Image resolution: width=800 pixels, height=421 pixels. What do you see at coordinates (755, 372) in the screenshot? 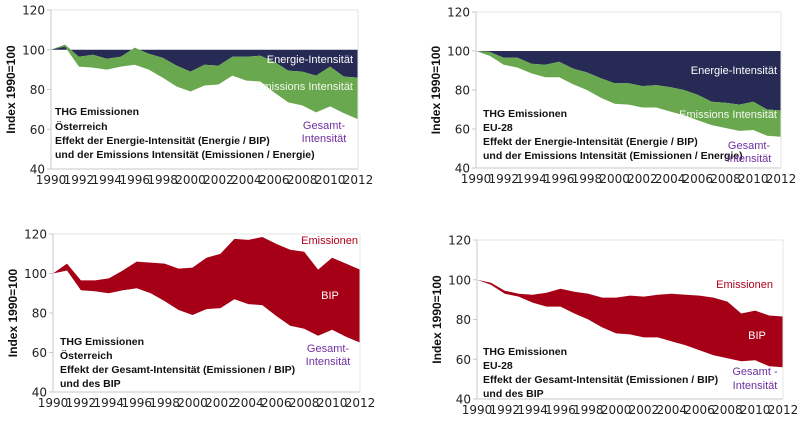
I see `gesamt-intensity-label: Gesamt -` at bounding box center [755, 372].